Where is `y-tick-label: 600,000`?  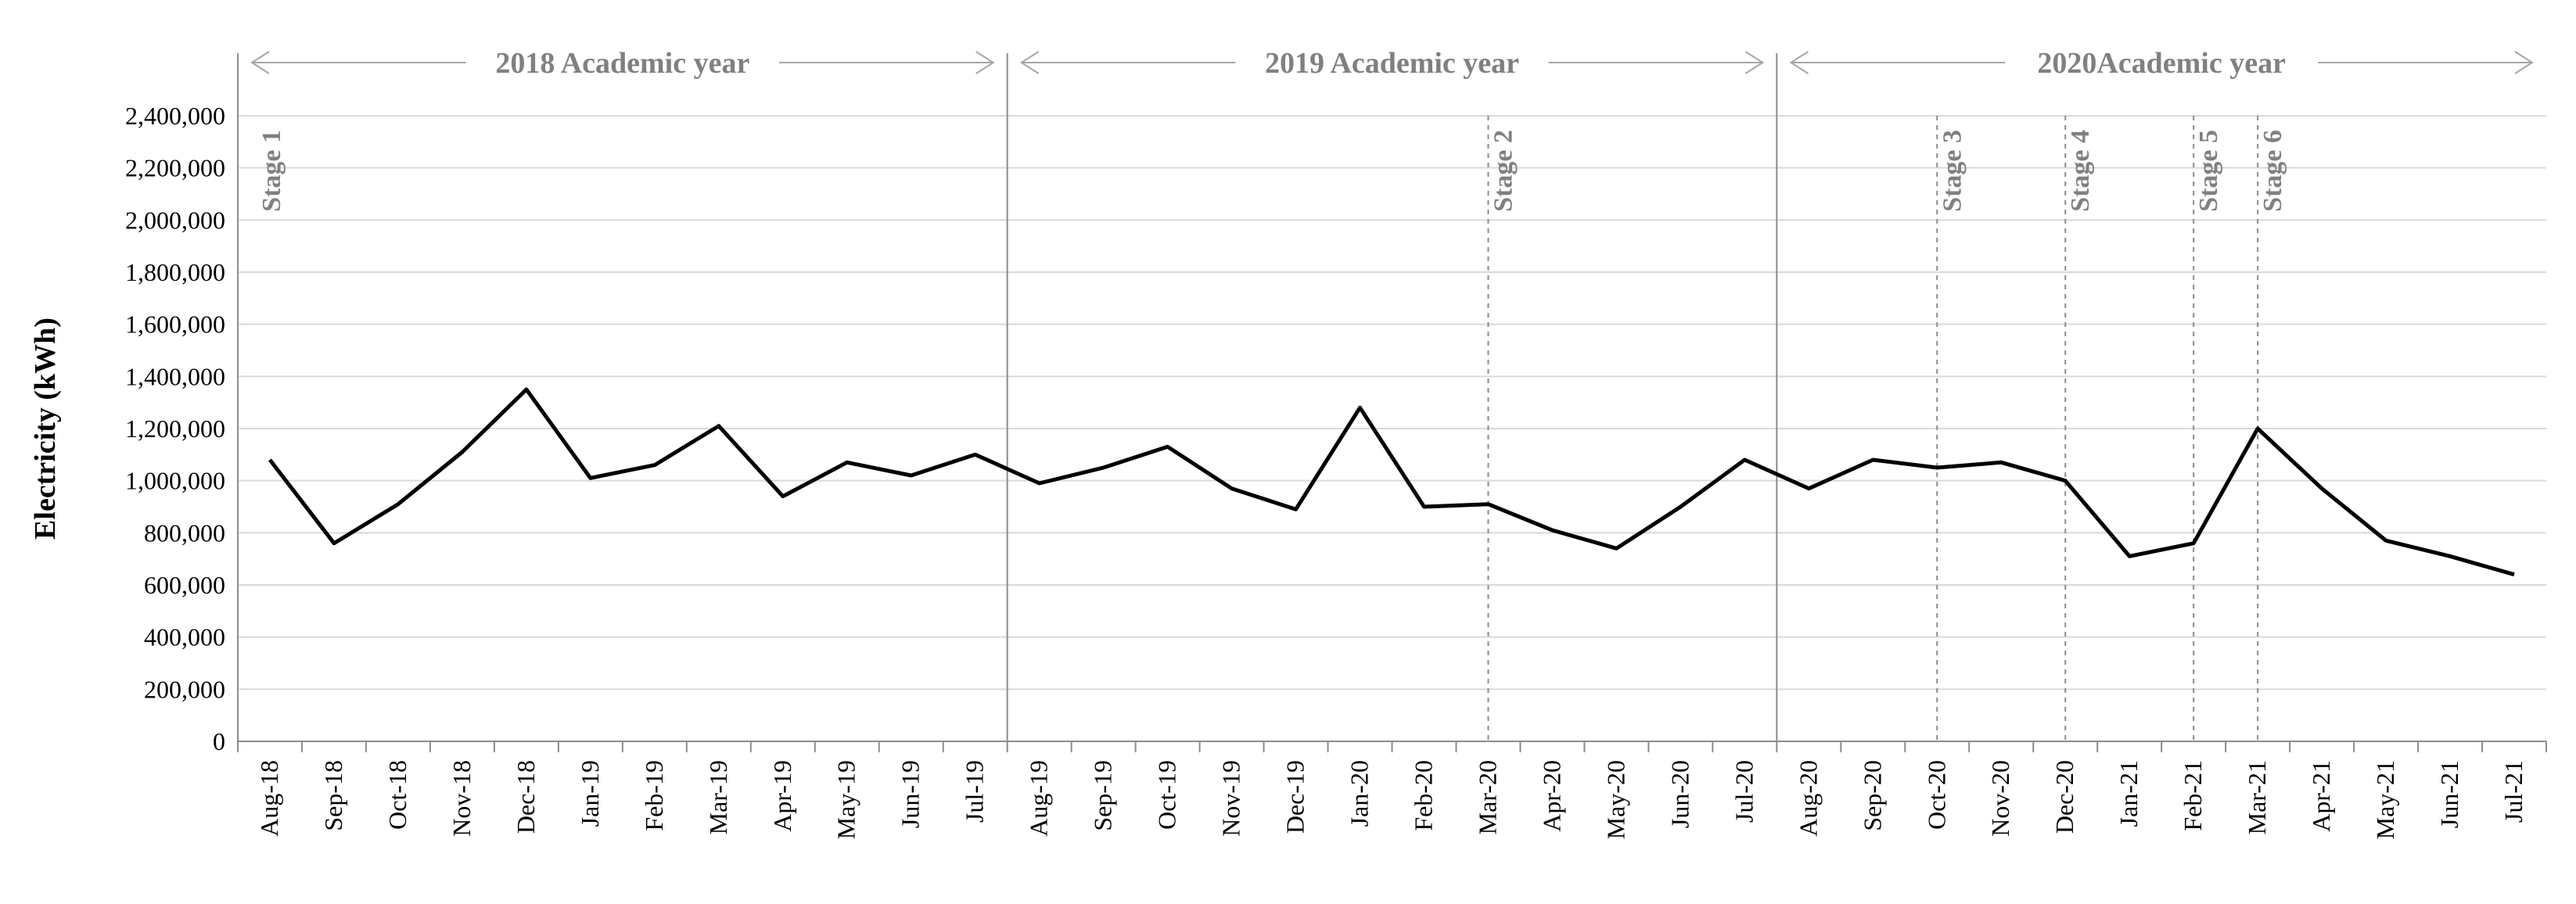
y-tick-label: 600,000 is located at coordinates (184, 585).